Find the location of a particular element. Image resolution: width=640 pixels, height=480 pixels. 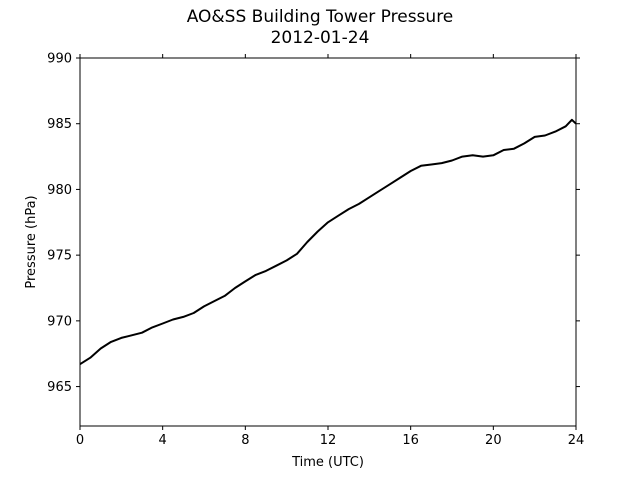

y-tick-label: 975 is located at coordinates (59, 256).